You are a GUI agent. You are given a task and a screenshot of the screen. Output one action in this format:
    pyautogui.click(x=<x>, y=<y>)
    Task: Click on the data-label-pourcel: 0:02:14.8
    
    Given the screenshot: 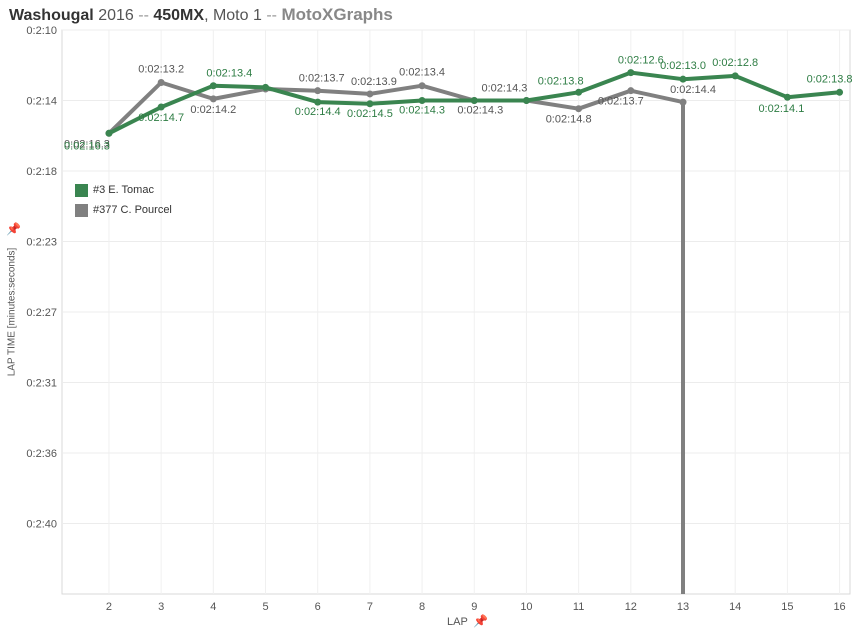 What is the action you would take?
    pyautogui.click(x=569, y=120)
    